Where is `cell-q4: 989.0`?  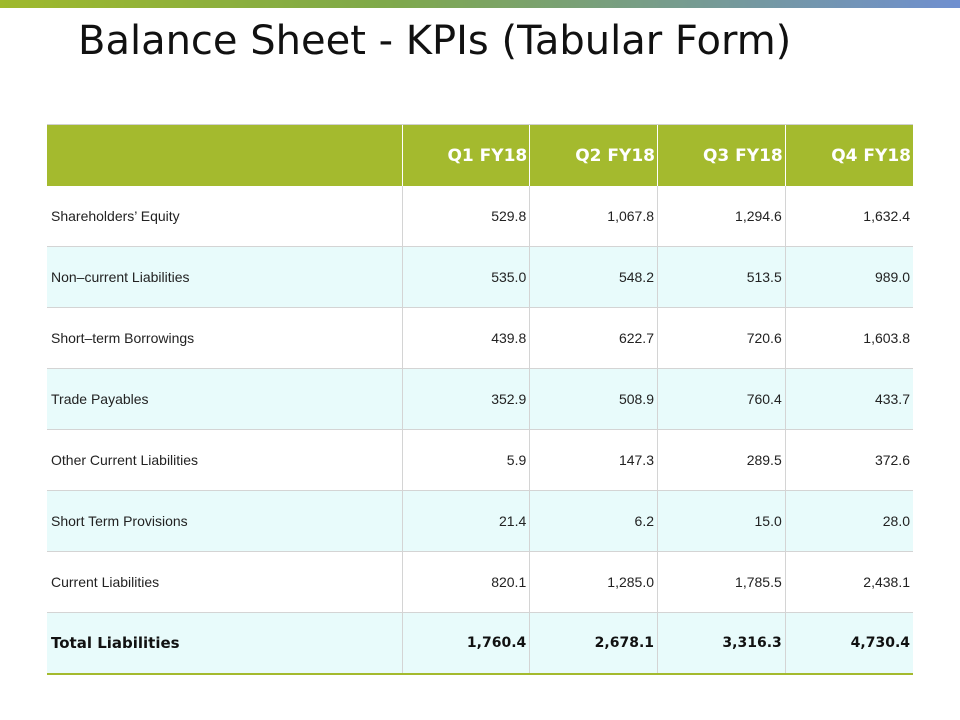
cell-q4: 989.0 is located at coordinates (848, 277).